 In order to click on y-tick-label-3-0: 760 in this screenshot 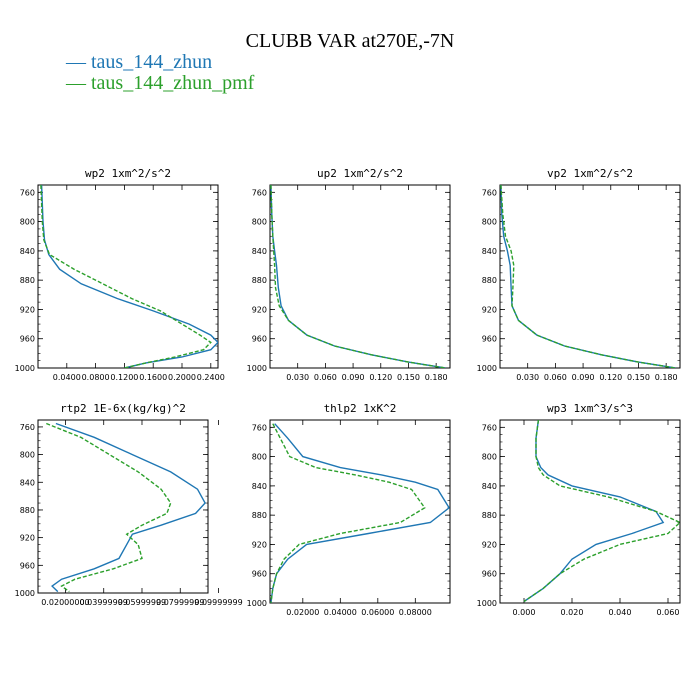, I will do `click(489, 192)`.